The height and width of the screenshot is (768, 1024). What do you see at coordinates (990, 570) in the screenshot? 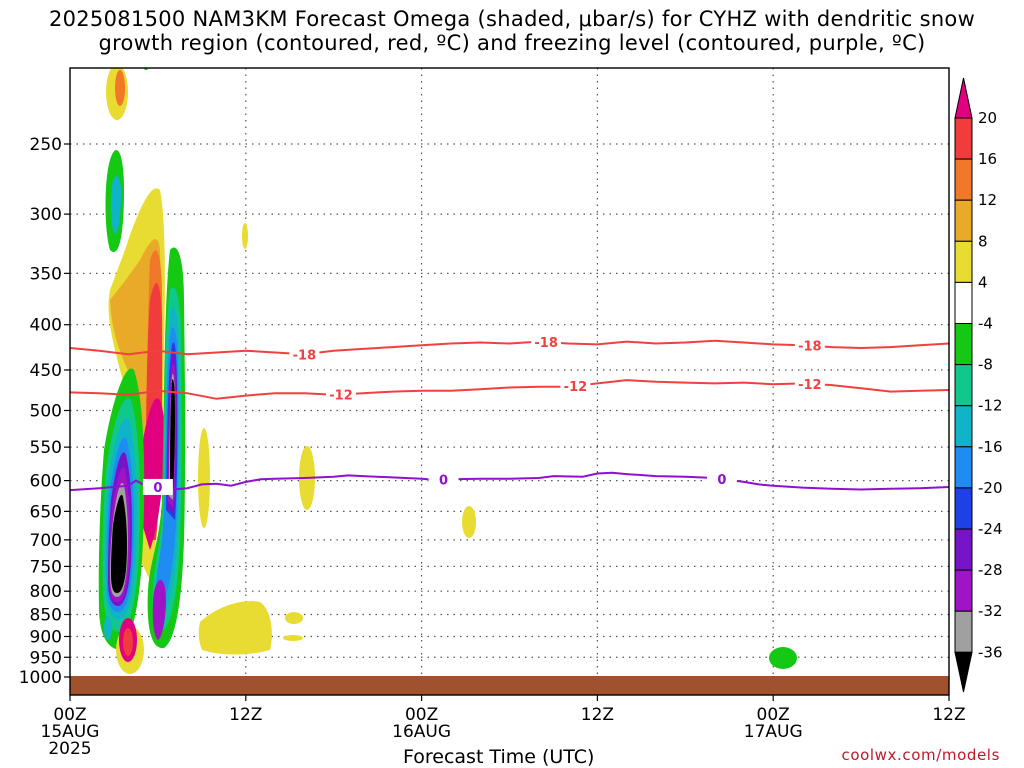
I see `colorbar-label: -28` at bounding box center [990, 570].